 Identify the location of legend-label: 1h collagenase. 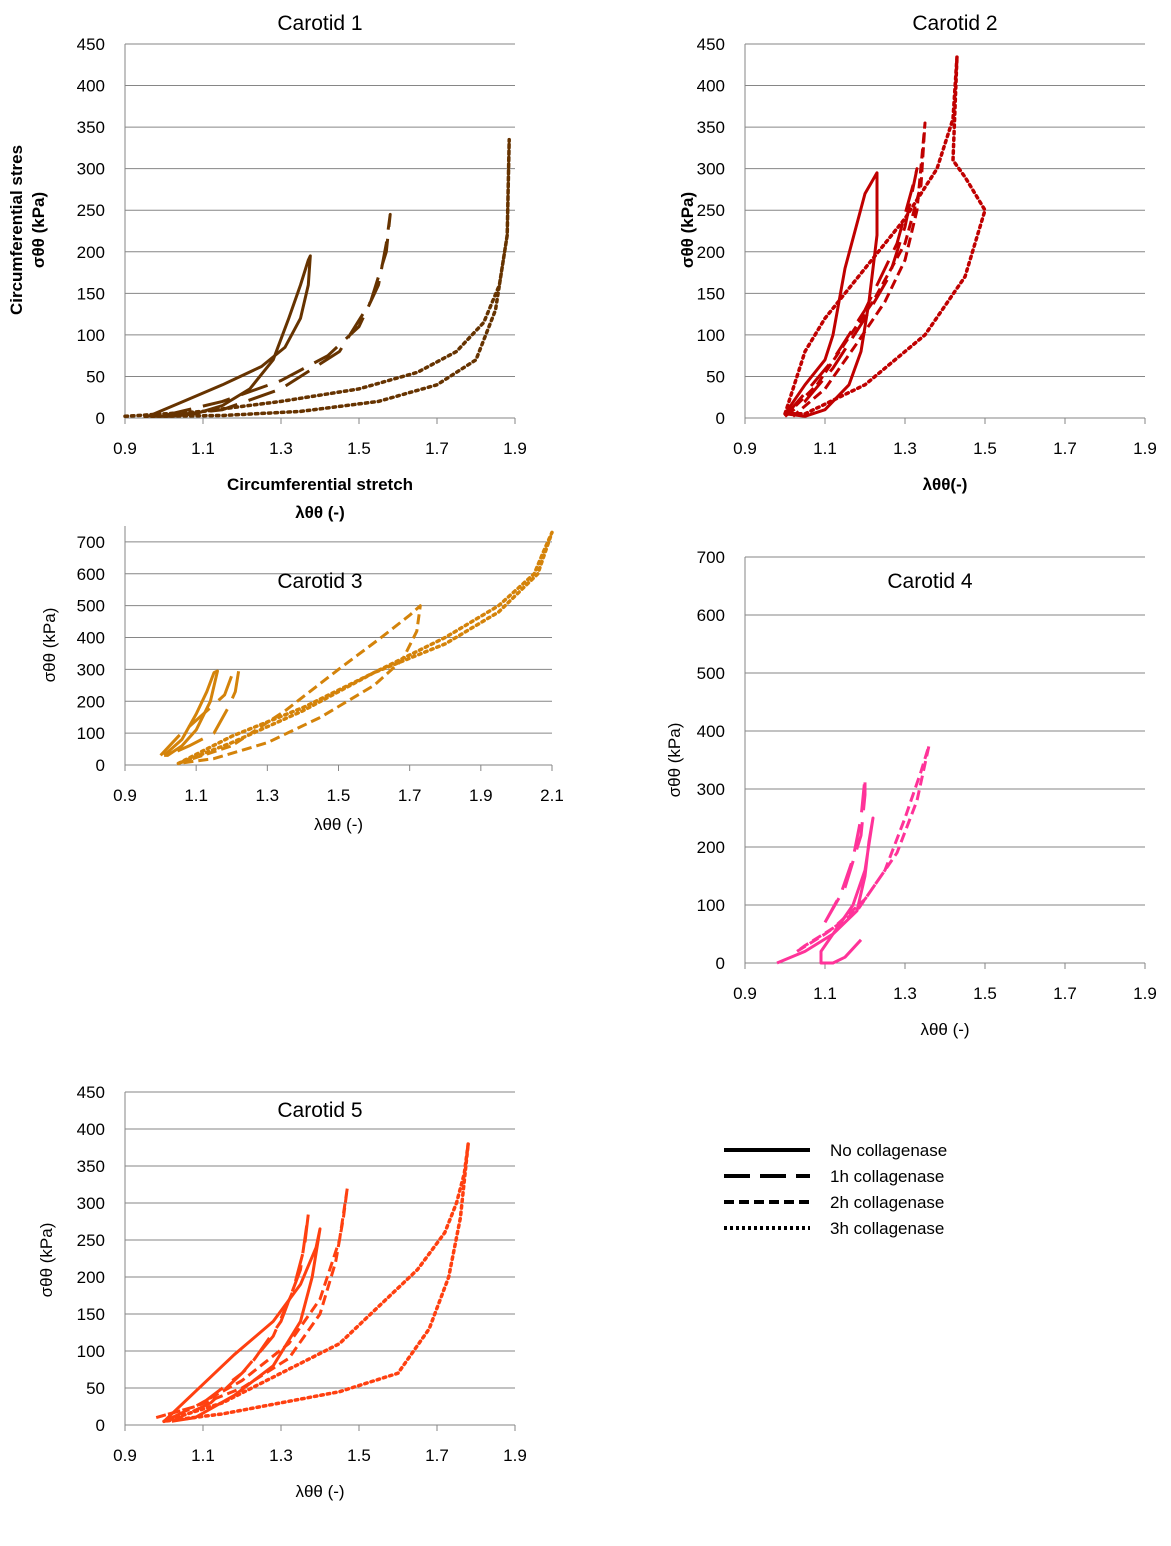
(887, 1176).